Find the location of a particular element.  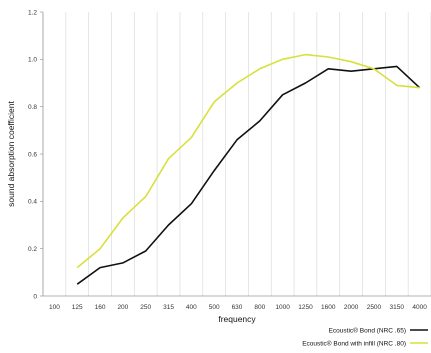

x-tick-label: 800 is located at coordinates (259, 307).